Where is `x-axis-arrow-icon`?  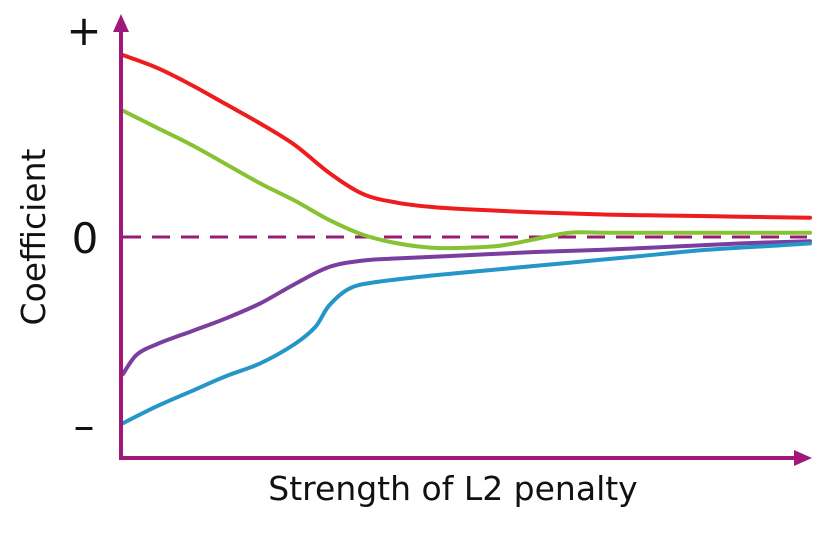
x-axis-arrow-icon is located at coordinates (803, 458).